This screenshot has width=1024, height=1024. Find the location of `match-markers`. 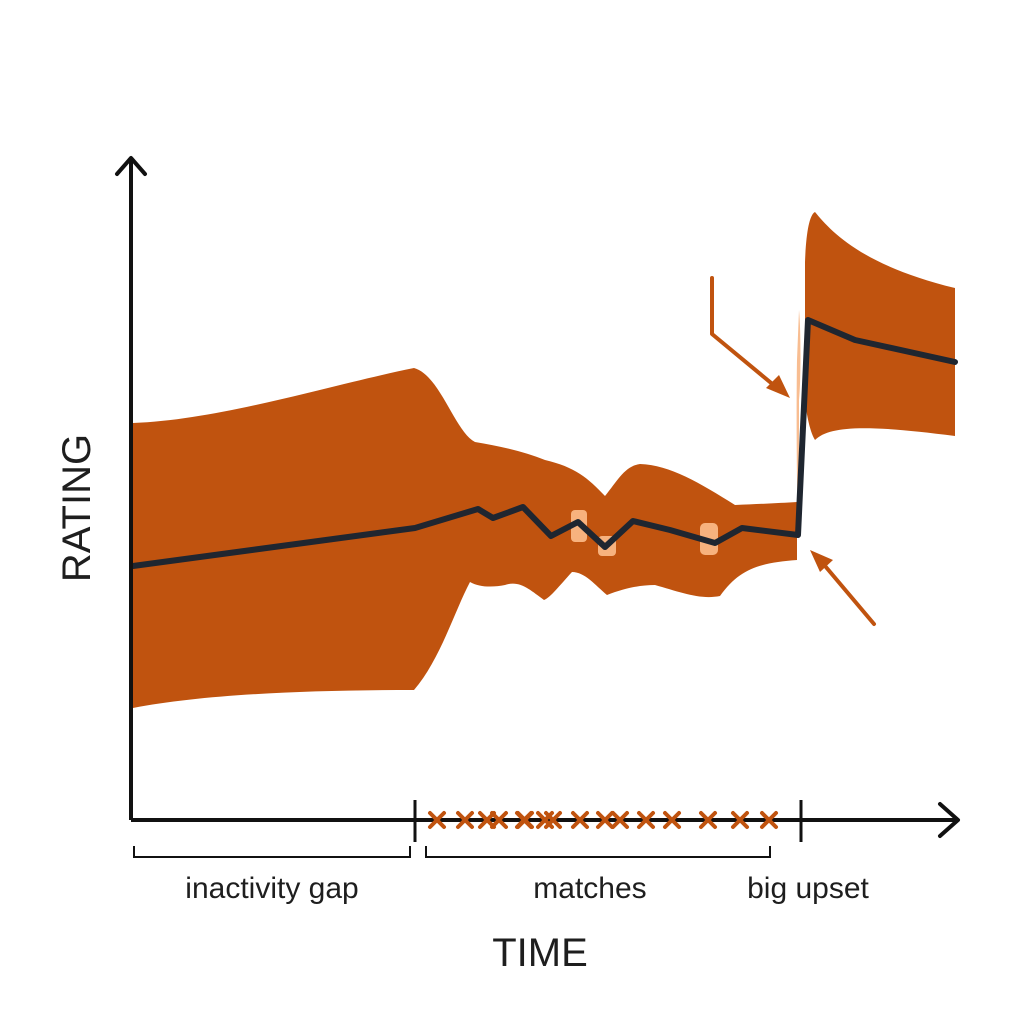

match-markers is located at coordinates (603, 820).